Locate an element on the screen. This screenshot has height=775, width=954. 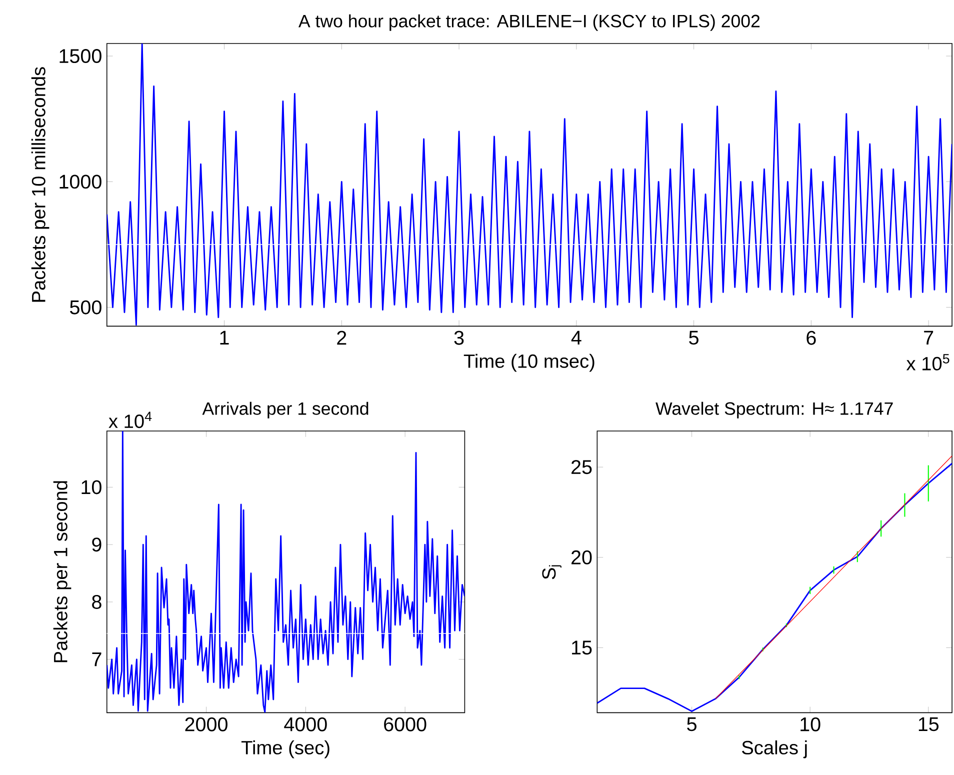
x-tick-label: 10 is located at coordinates (810, 724).